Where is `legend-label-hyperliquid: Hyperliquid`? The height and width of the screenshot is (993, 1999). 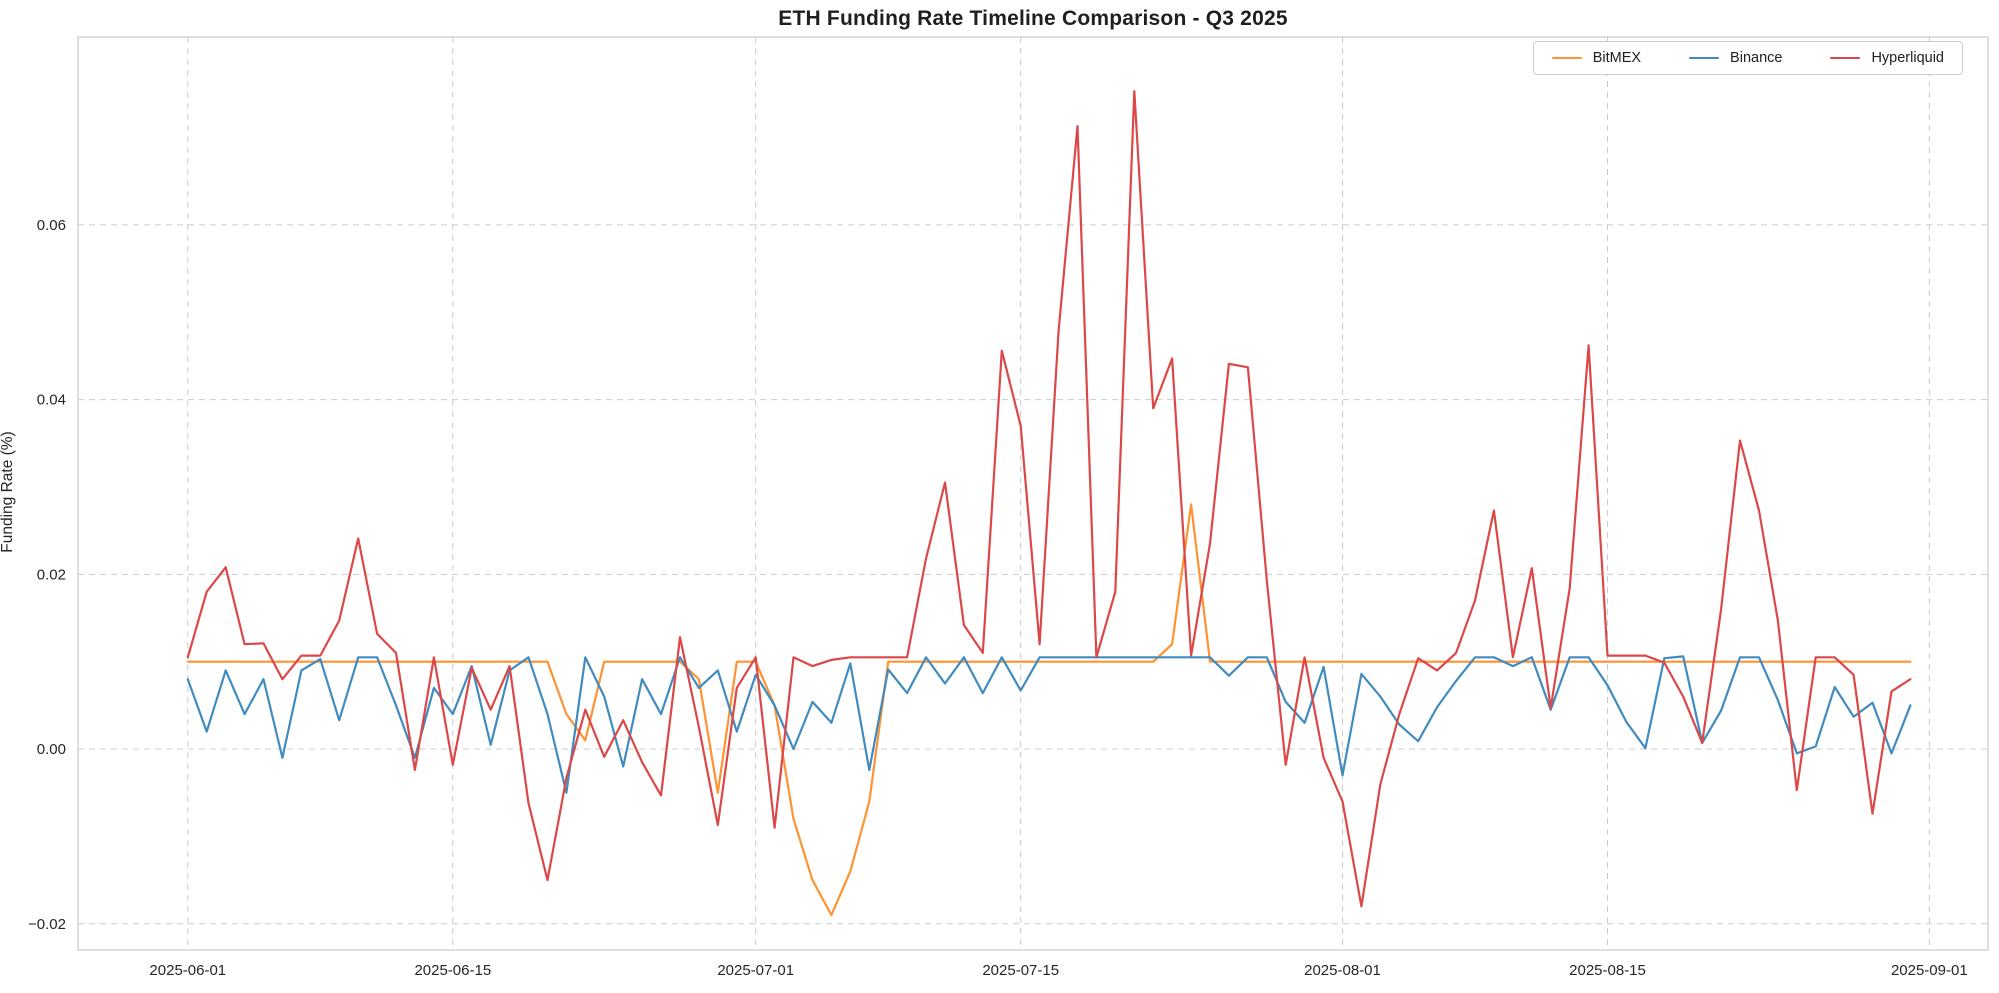 legend-label-hyperliquid: Hyperliquid is located at coordinates (1907, 58).